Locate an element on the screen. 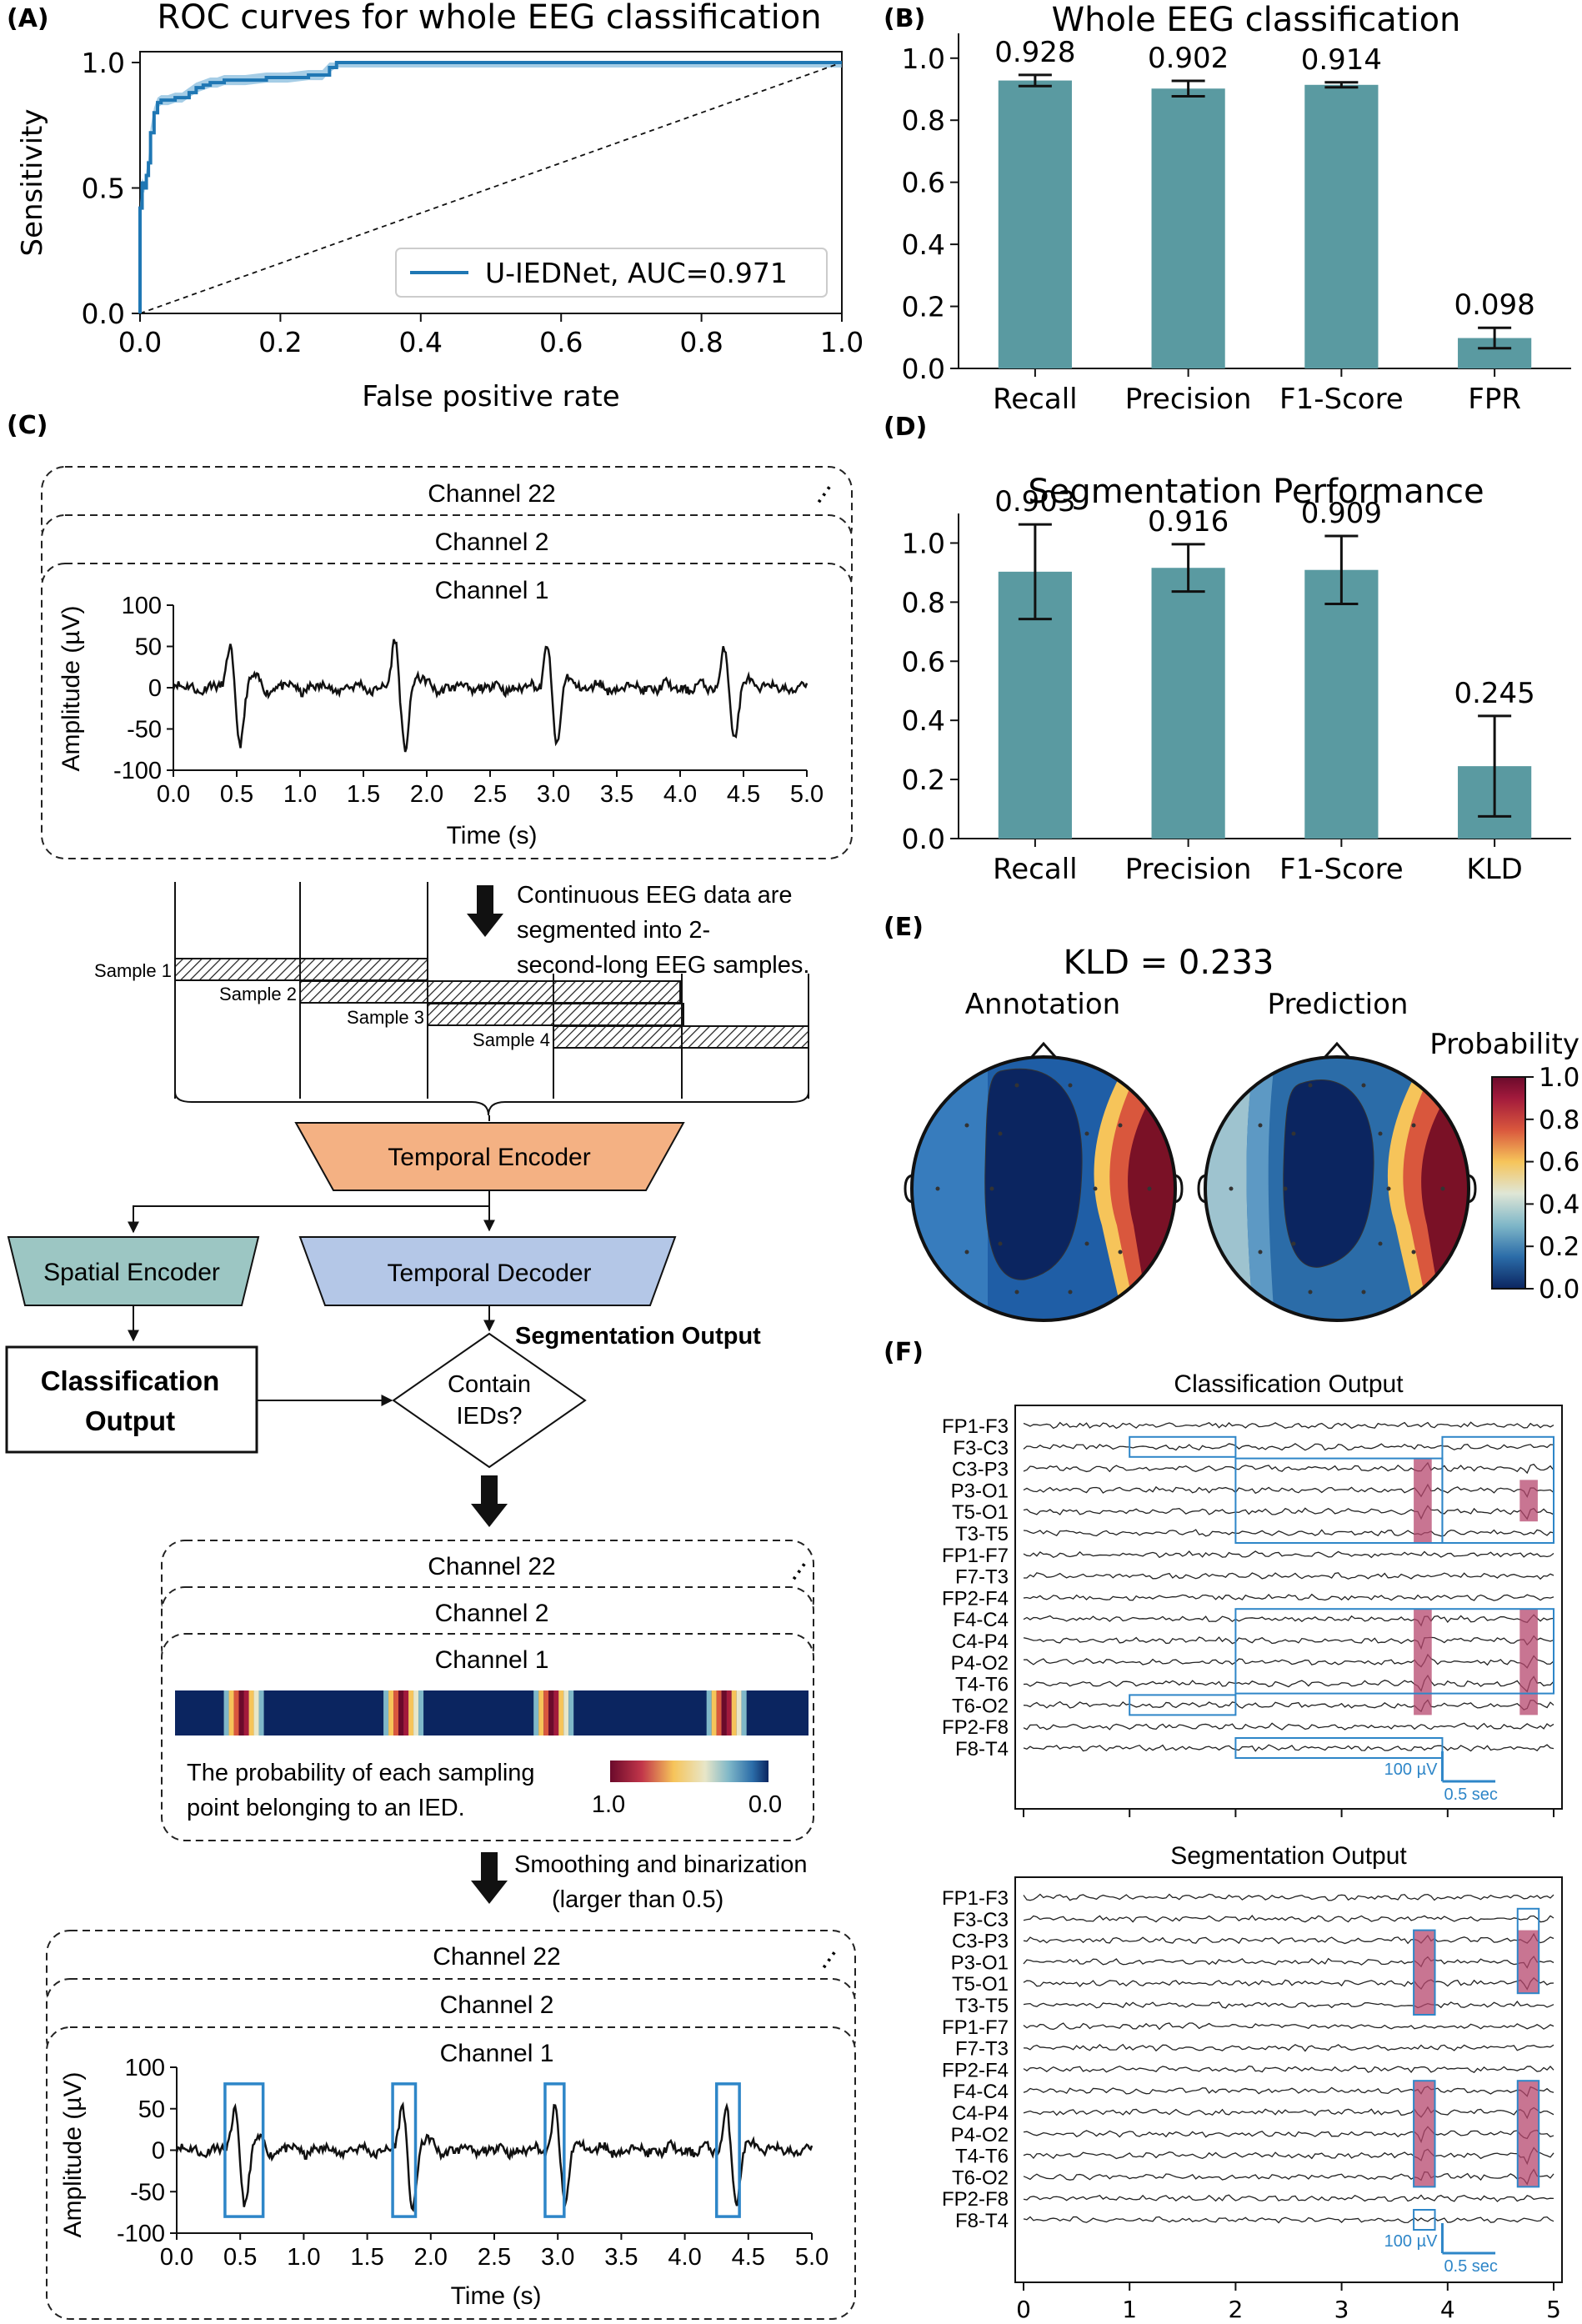 The height and width of the screenshot is (2324, 1582). f-channel-label: F8-T4 is located at coordinates (982, 2221).